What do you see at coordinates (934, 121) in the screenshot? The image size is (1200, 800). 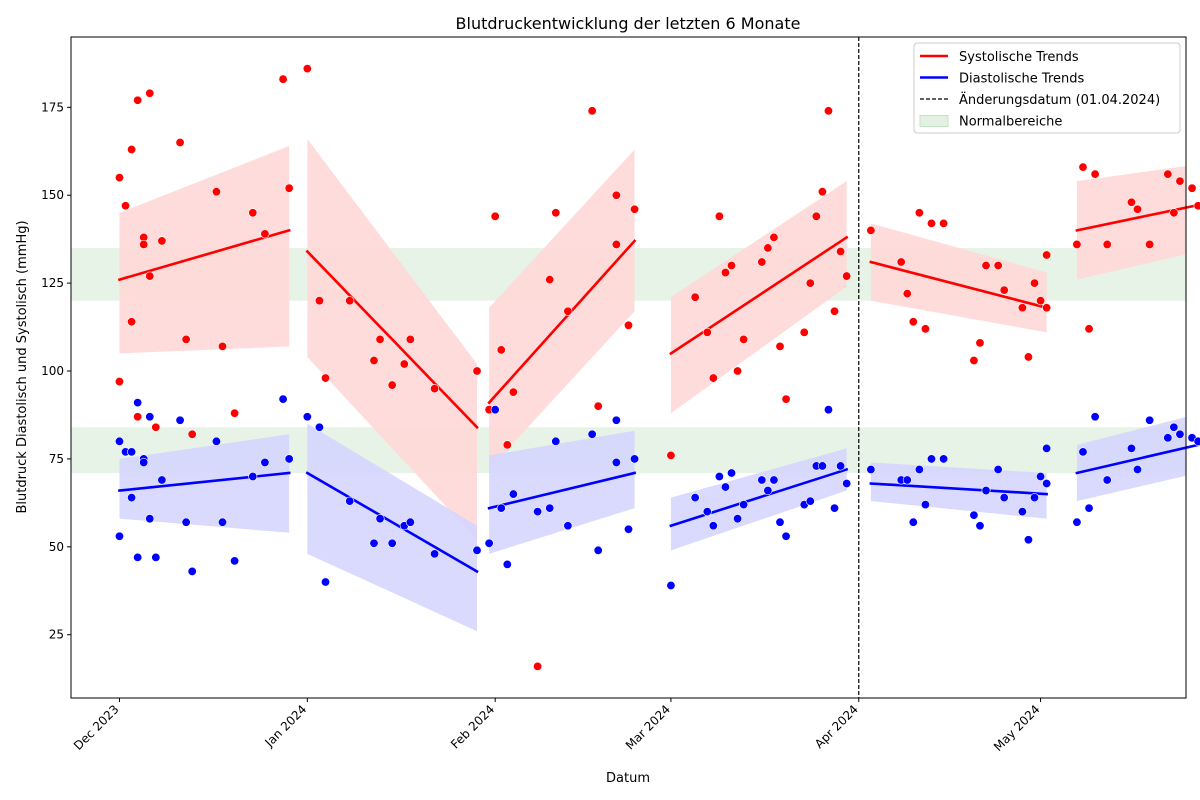 I see `legend-patch-swatch` at bounding box center [934, 121].